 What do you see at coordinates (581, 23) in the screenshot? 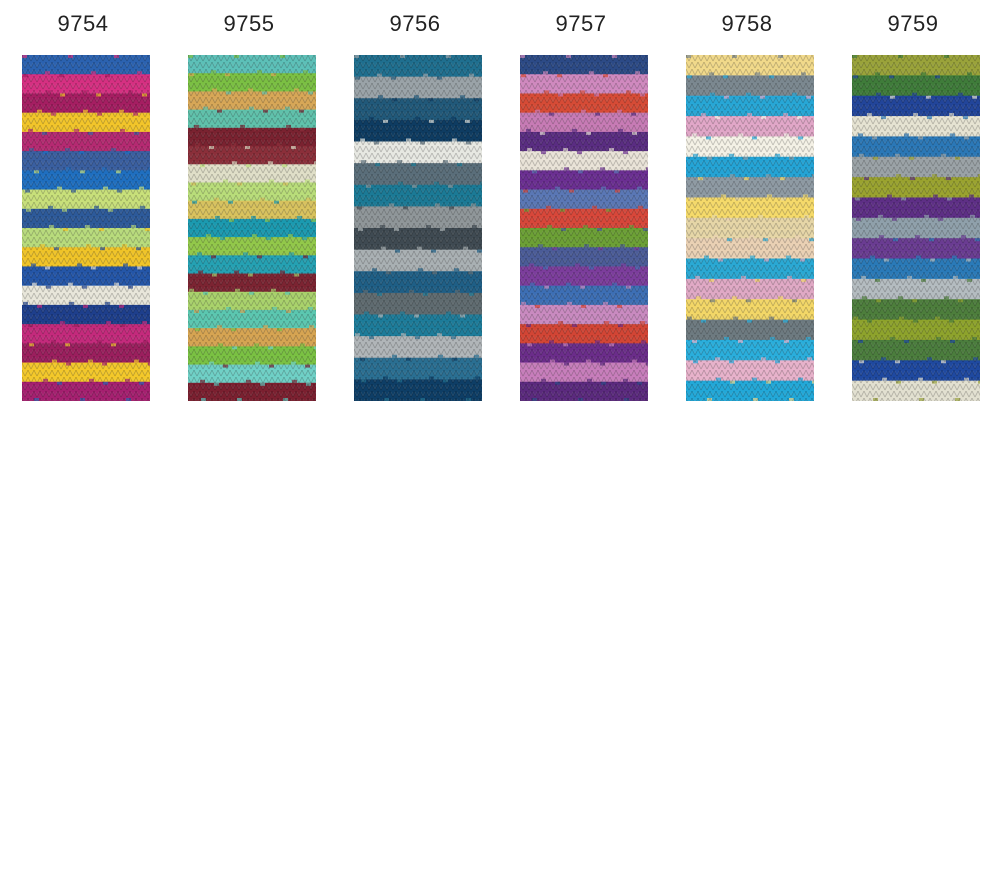
I see `swatch-code-label: 9757` at bounding box center [581, 23].